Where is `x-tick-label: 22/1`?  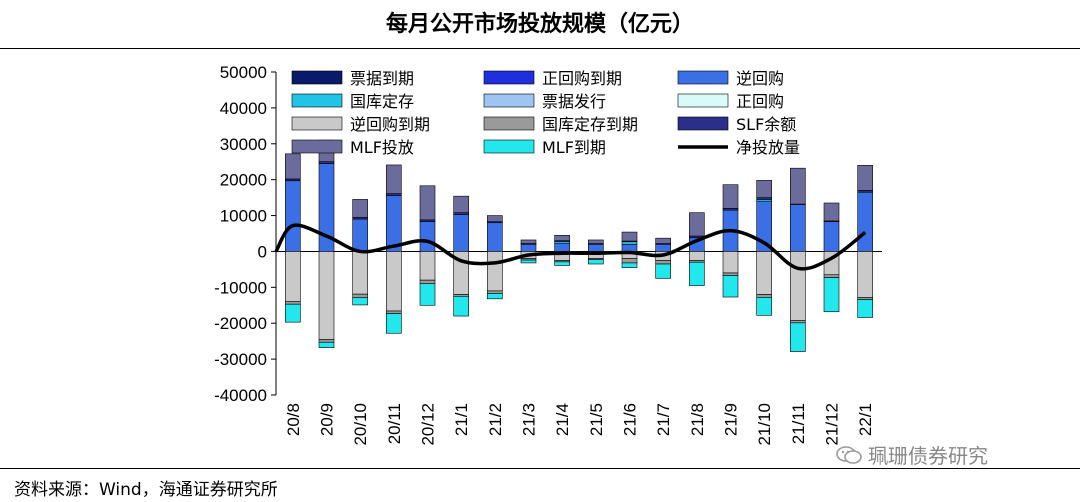 x-tick-label: 22/1 is located at coordinates (865, 419).